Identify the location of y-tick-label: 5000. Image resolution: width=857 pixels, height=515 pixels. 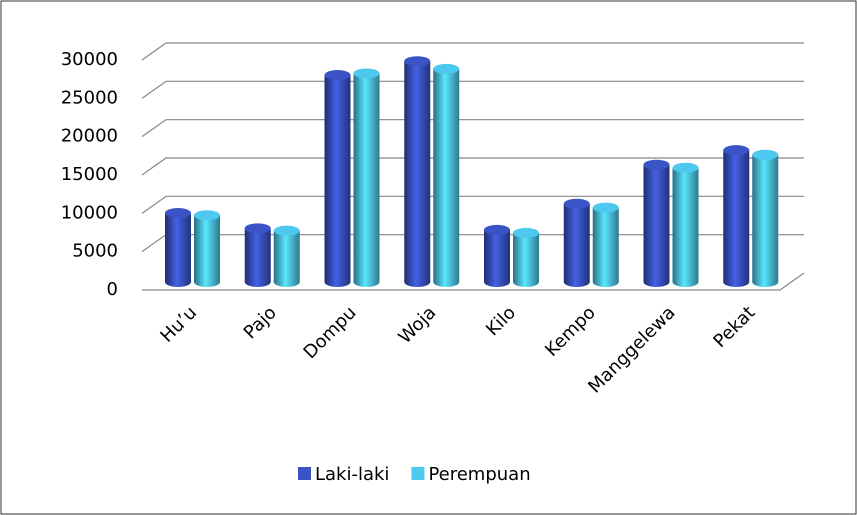
(95, 251).